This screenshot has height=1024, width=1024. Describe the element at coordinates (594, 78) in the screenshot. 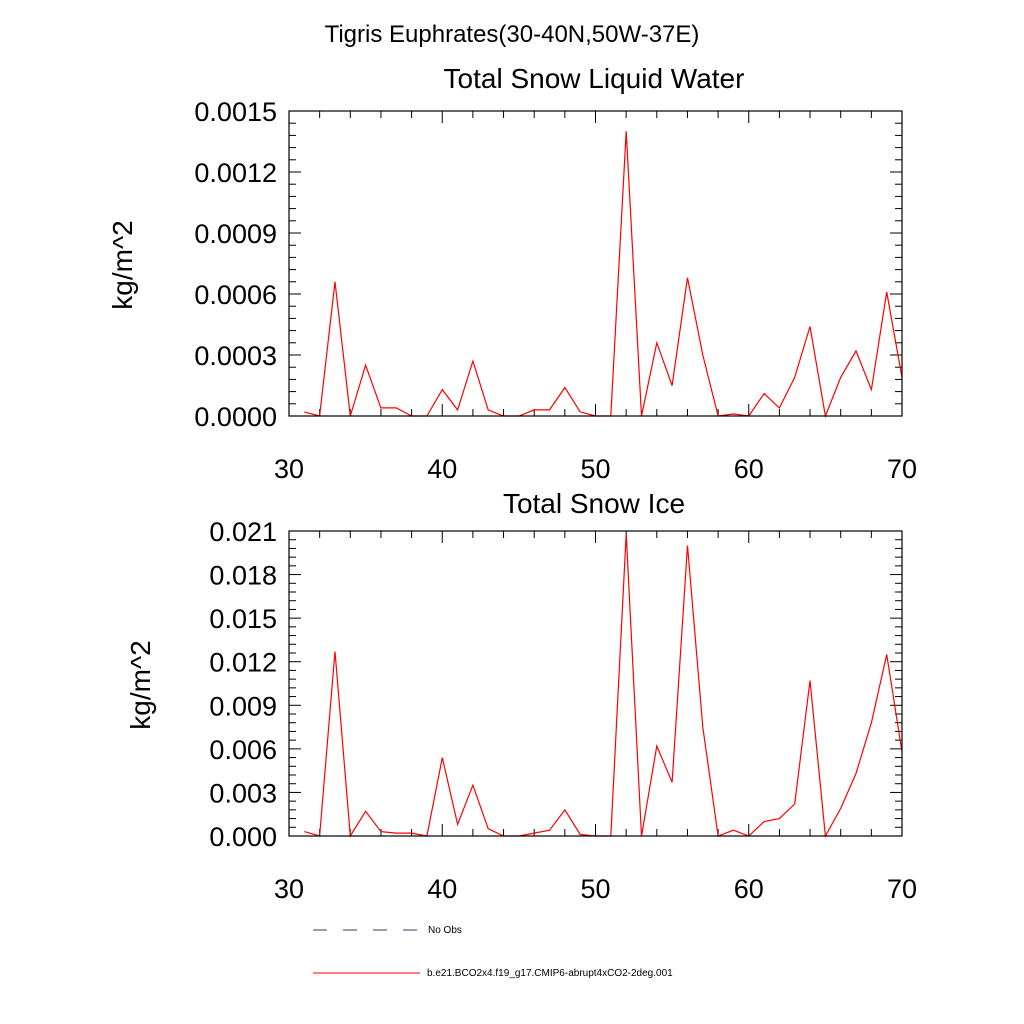

I see `panel-title: Total Snow Liquid Water` at that location.